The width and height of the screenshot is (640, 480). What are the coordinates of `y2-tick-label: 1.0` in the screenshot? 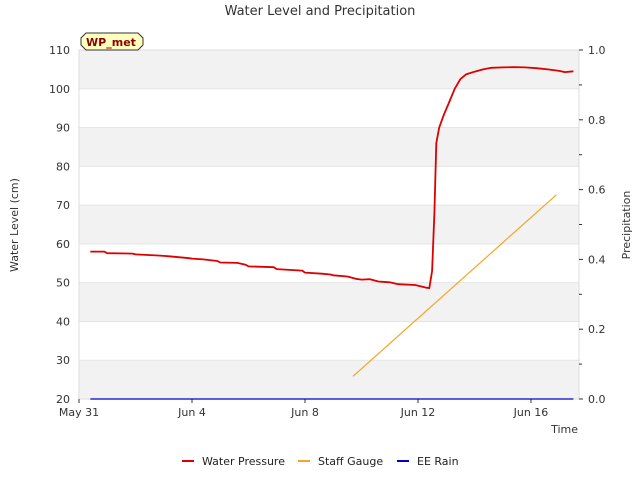 It's located at (597, 50).